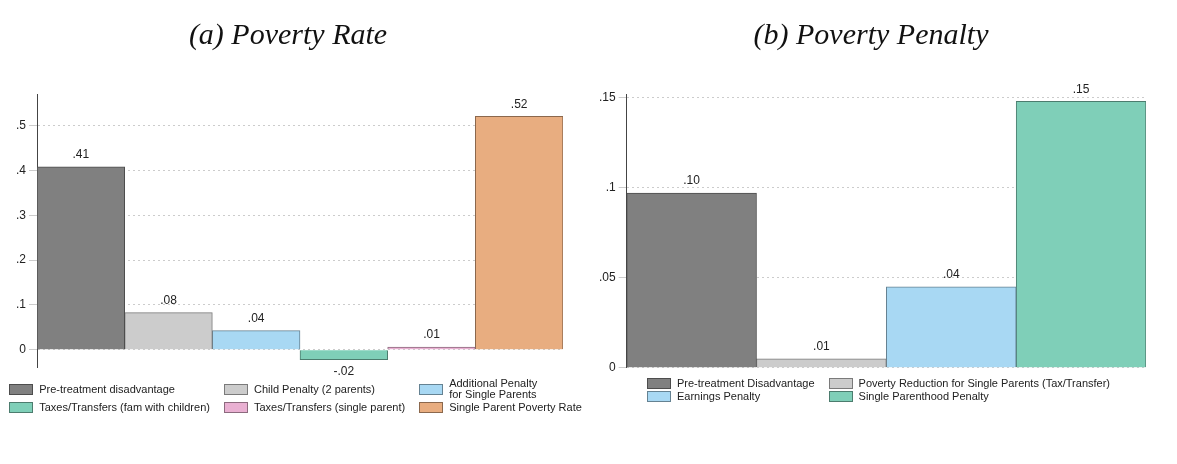 Image resolution: width=1177 pixels, height=464 pixels. Describe the element at coordinates (607, 96) in the screenshot. I see `y-tick-label: .15` at that location.